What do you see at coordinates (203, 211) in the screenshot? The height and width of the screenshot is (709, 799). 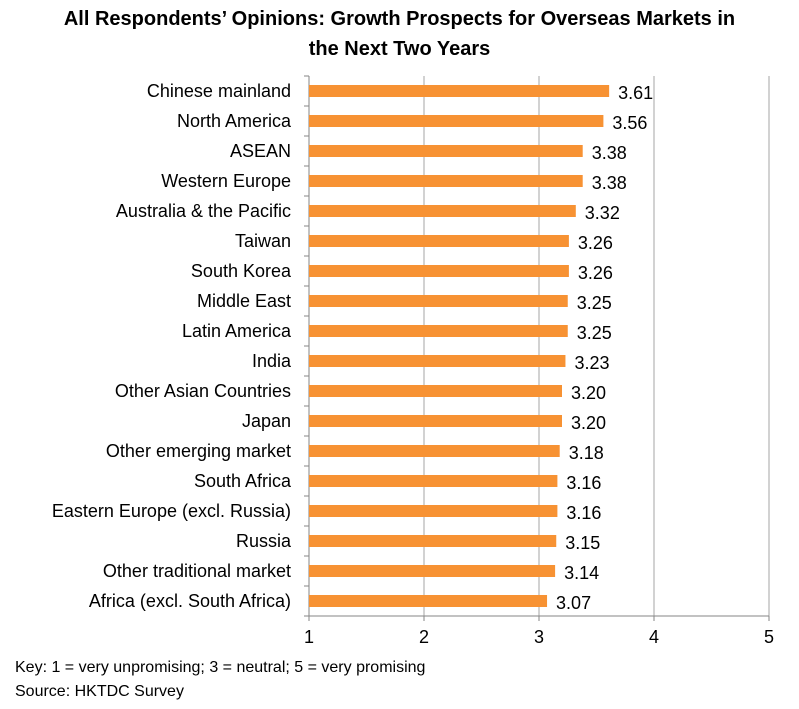 I see `category-label: Australia & the Pacific` at bounding box center [203, 211].